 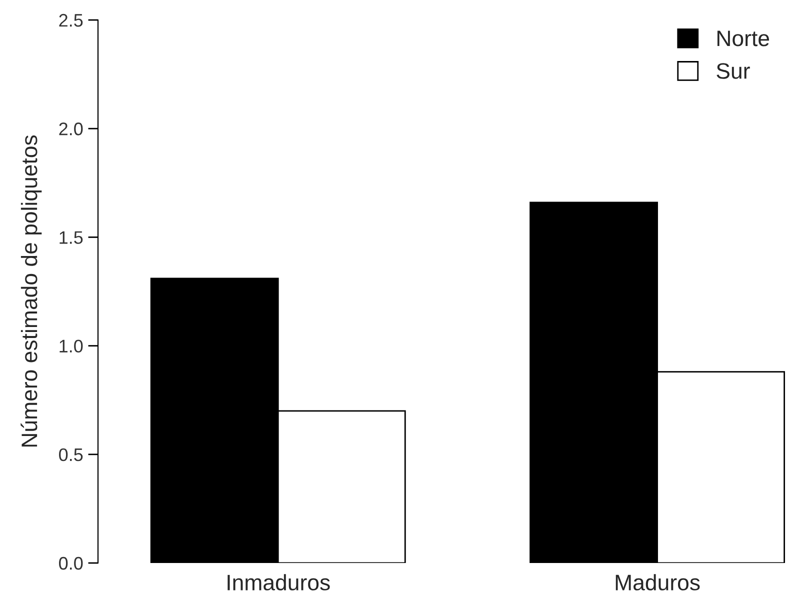 What do you see at coordinates (71, 346) in the screenshot?
I see `y-tick-label: 1.0` at bounding box center [71, 346].